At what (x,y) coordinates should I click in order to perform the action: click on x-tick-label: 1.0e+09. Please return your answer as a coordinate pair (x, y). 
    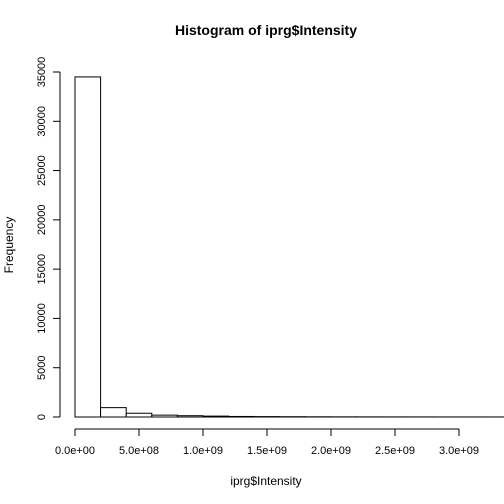
    Looking at the image, I should click on (203, 451).